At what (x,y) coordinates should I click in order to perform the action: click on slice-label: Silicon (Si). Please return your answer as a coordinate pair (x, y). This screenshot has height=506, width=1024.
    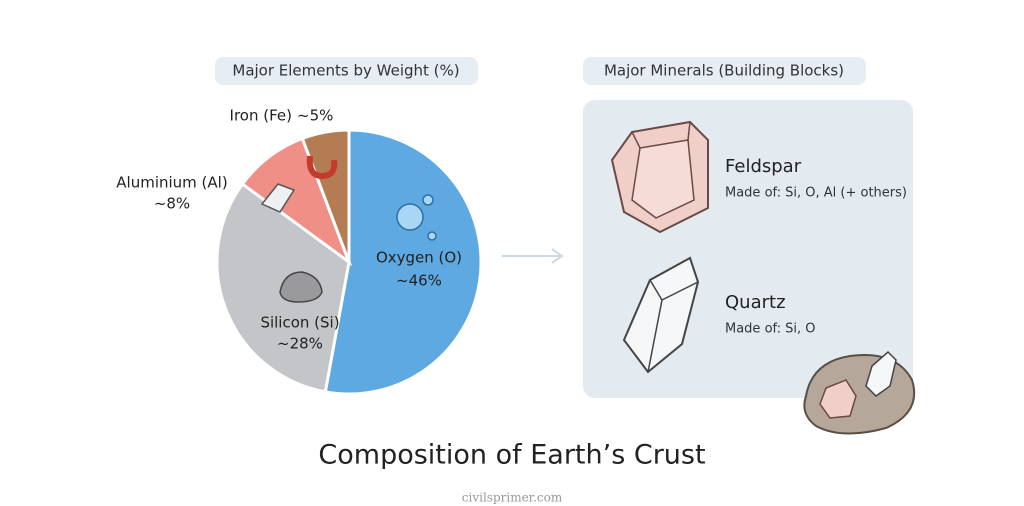
    Looking at the image, I should click on (299, 323).